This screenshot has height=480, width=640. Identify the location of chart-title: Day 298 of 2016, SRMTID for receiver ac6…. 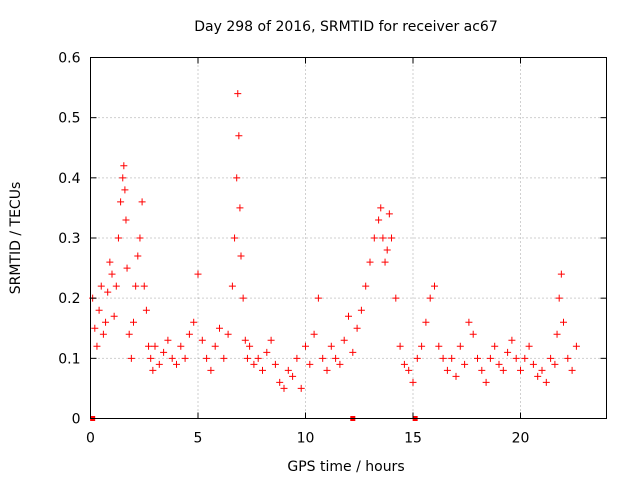
(346, 27).